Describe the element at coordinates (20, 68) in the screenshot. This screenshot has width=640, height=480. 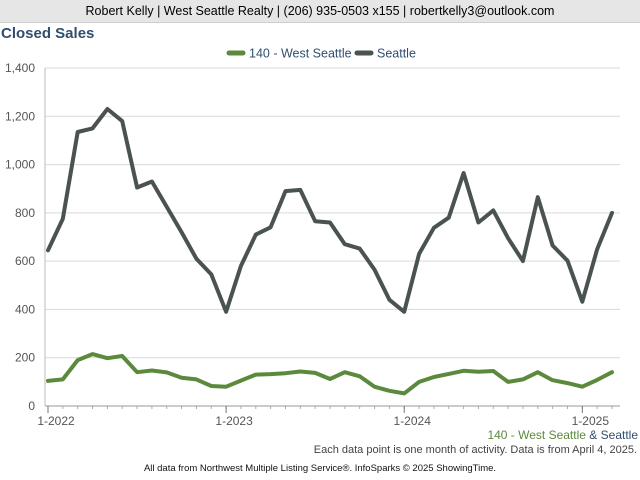
I see `y-tick-label: 1,400` at that location.